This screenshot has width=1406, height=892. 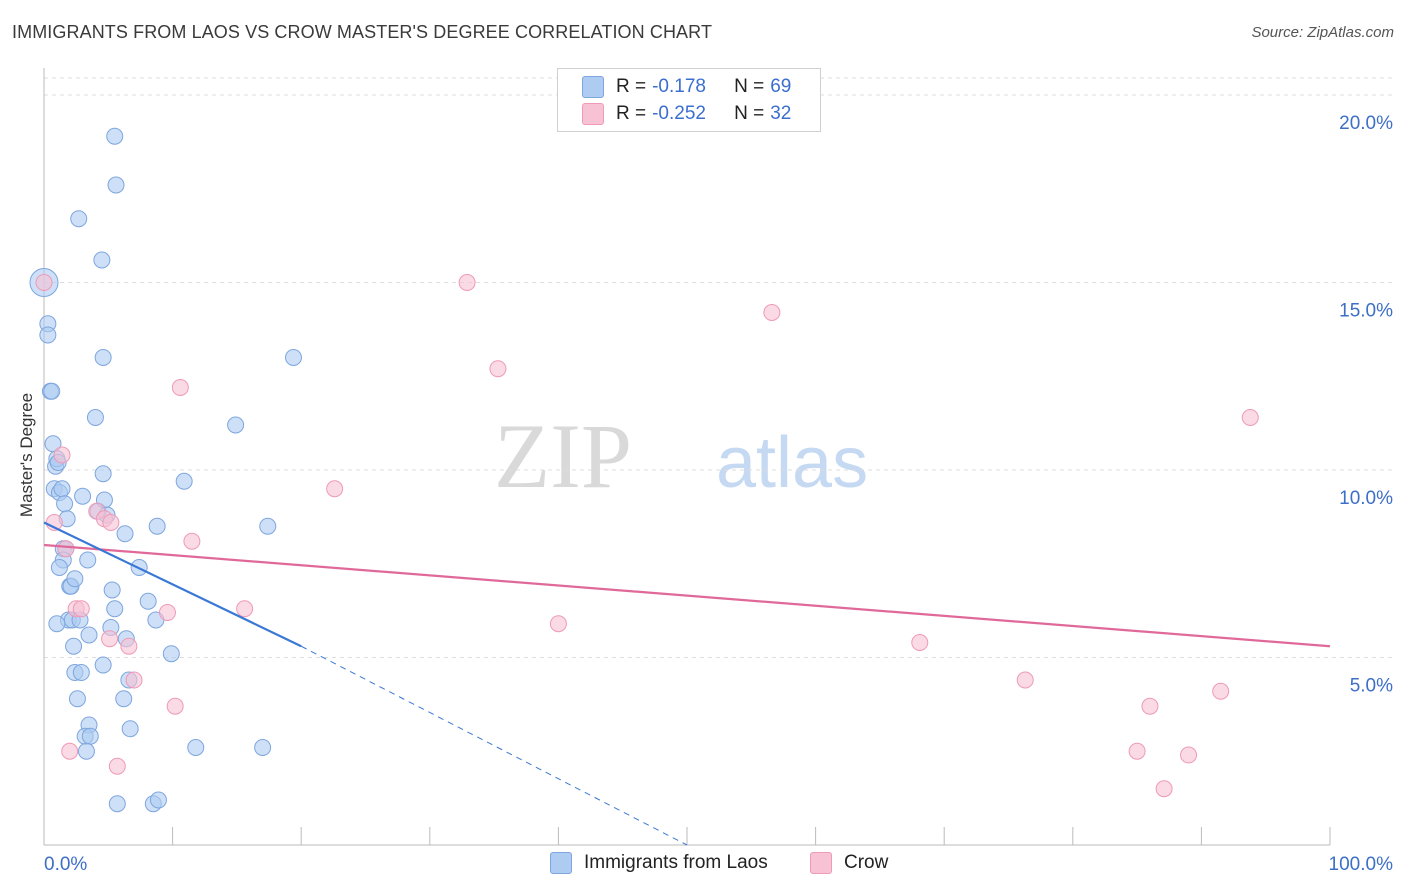 What do you see at coordinates (821, 863) in the screenshot?
I see `legend-crow-swatch` at bounding box center [821, 863].